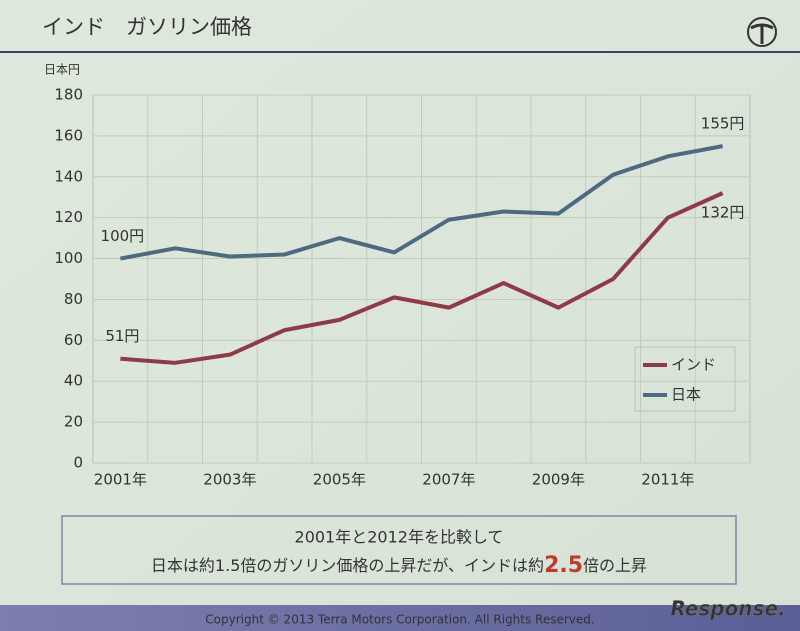  Describe the element at coordinates (229, 480) in the screenshot. I see `x-tick-label: 2003年` at that location.